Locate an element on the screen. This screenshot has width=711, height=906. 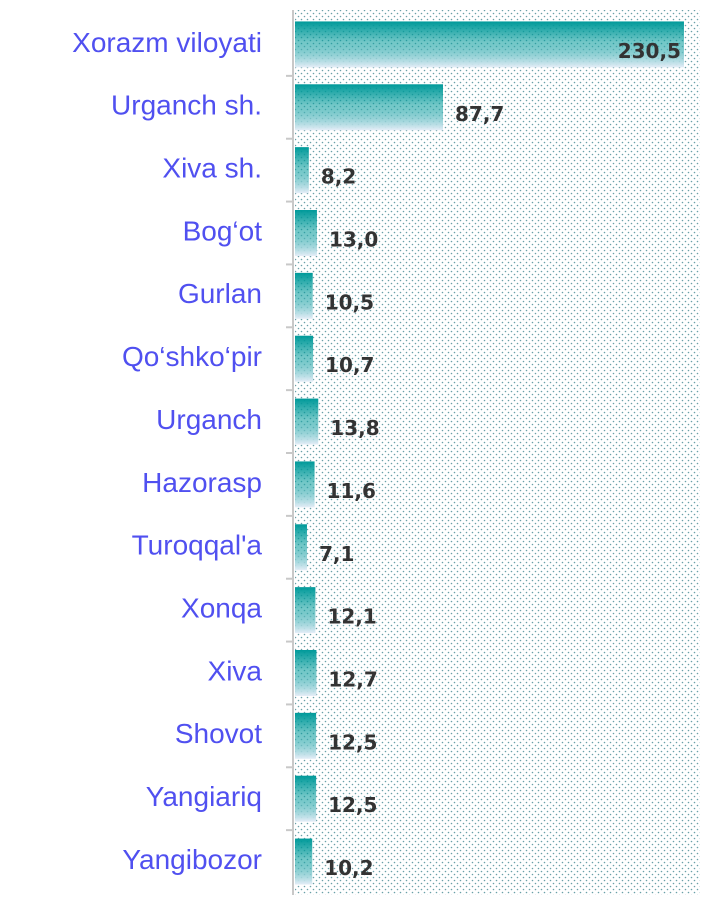
y-tick-label: Yangiariq is located at coordinates (204, 796).